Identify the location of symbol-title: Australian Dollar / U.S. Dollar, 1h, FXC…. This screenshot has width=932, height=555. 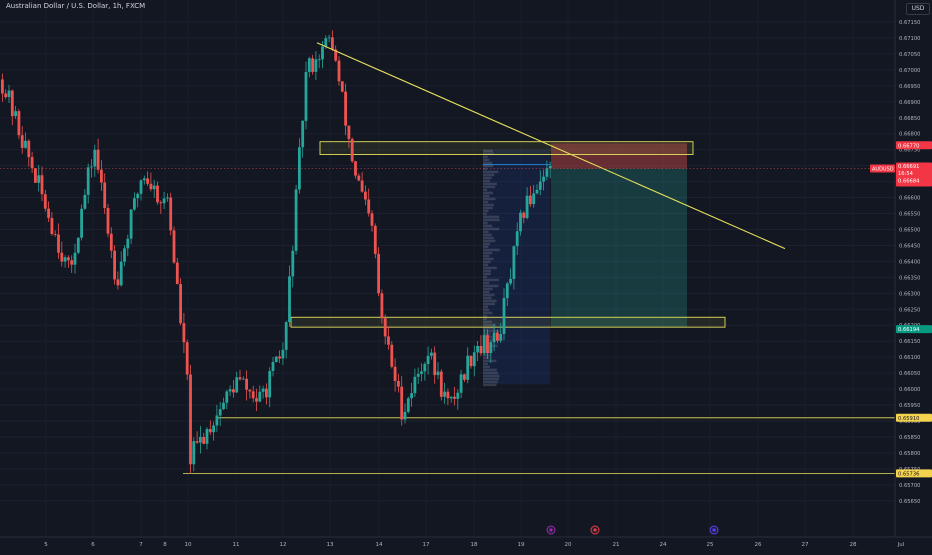
(76, 6).